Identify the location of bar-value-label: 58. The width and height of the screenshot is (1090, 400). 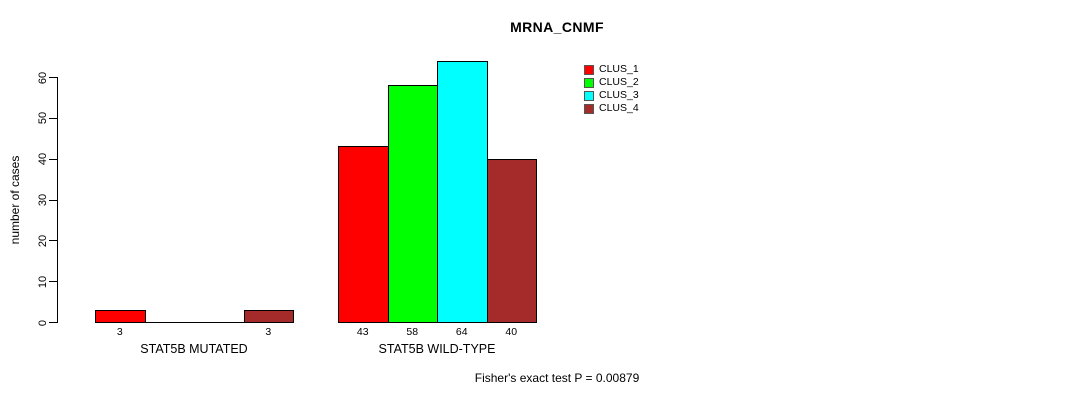
(412, 332).